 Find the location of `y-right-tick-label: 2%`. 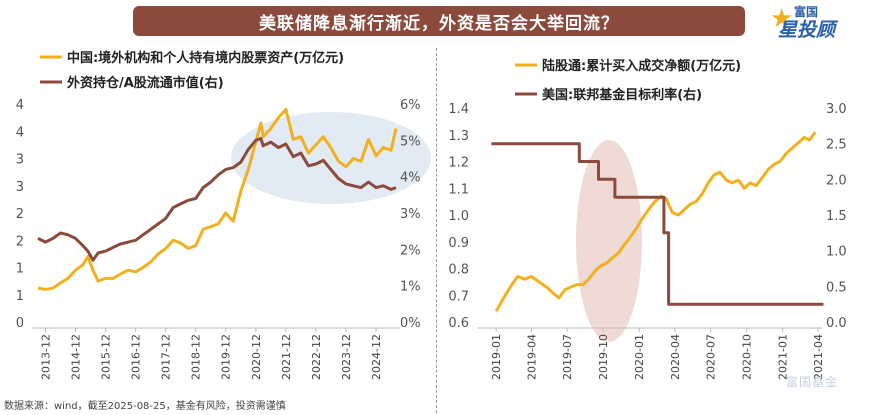

y-right-tick-label: 2% is located at coordinates (410, 250).